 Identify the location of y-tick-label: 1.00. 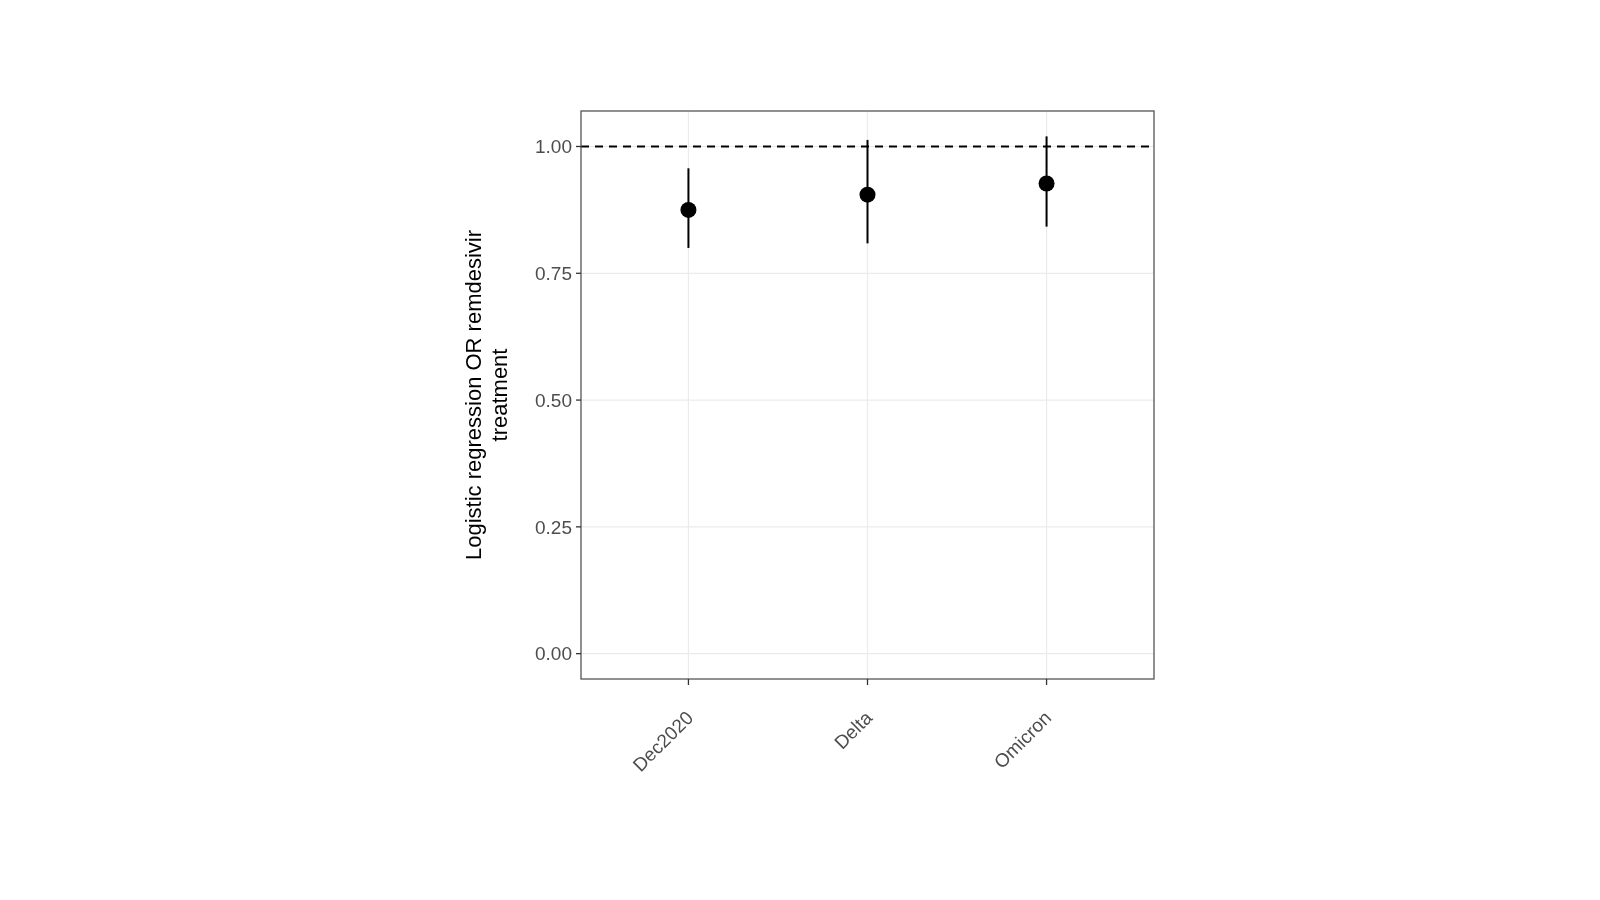
(553, 147).